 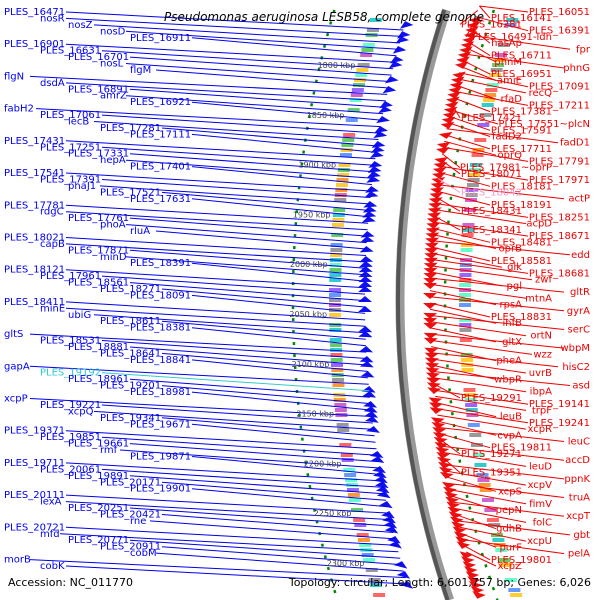 What do you see at coordinates (70, 373) in the screenshot?
I see `gene-label-reverse: PLES_19192` at bounding box center [70, 373].